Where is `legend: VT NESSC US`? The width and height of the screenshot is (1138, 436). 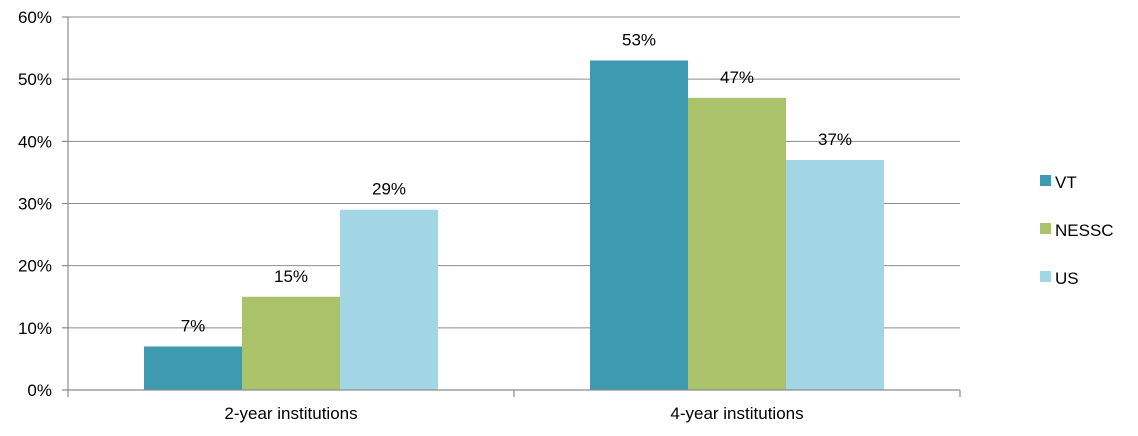
legend: VT NESSC US is located at coordinates (1077, 230).